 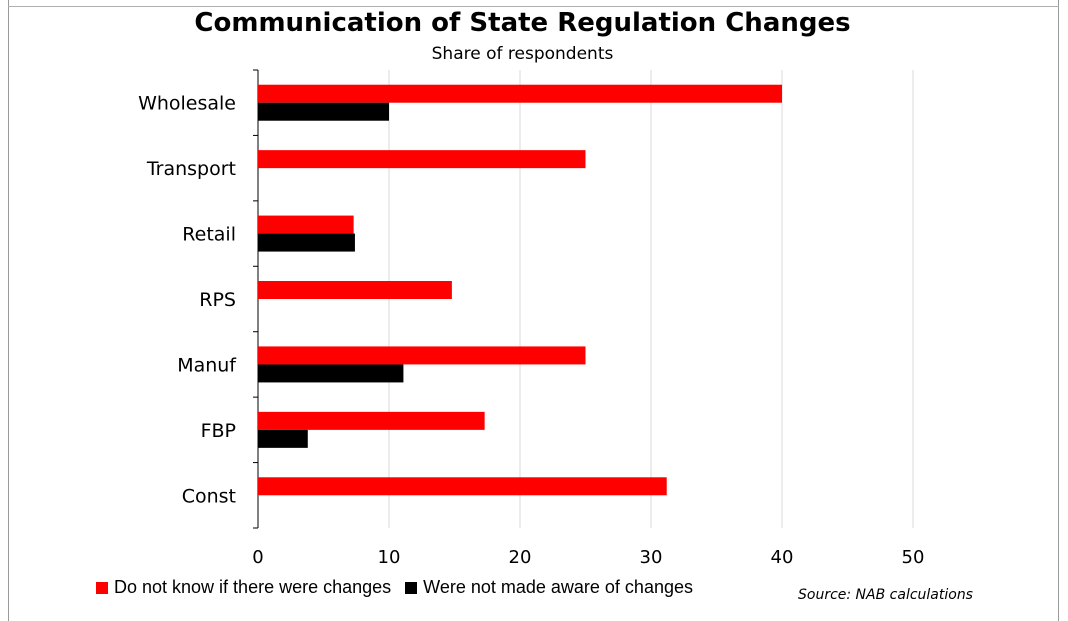 What do you see at coordinates (520, 557) in the screenshot?
I see `x-tick-label-20: 20` at bounding box center [520, 557].